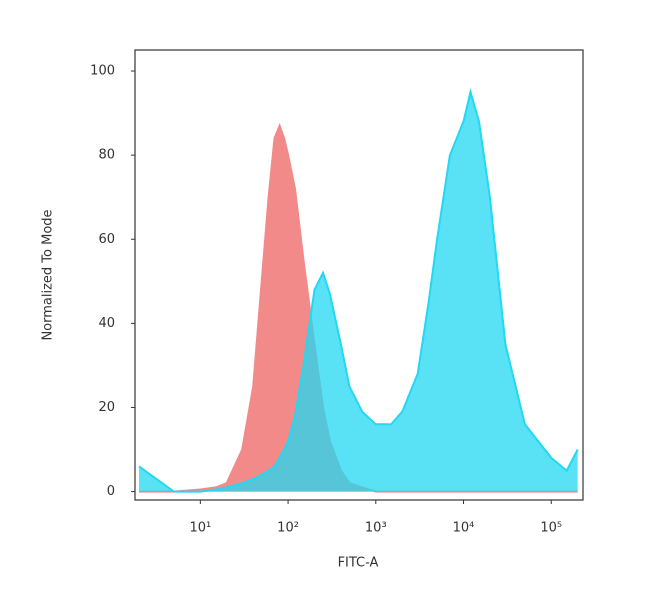 Image resolution: width=650 pixels, height=605 pixels. What do you see at coordinates (106, 407) in the screenshot?
I see `y-tick-label: 20` at bounding box center [106, 407].